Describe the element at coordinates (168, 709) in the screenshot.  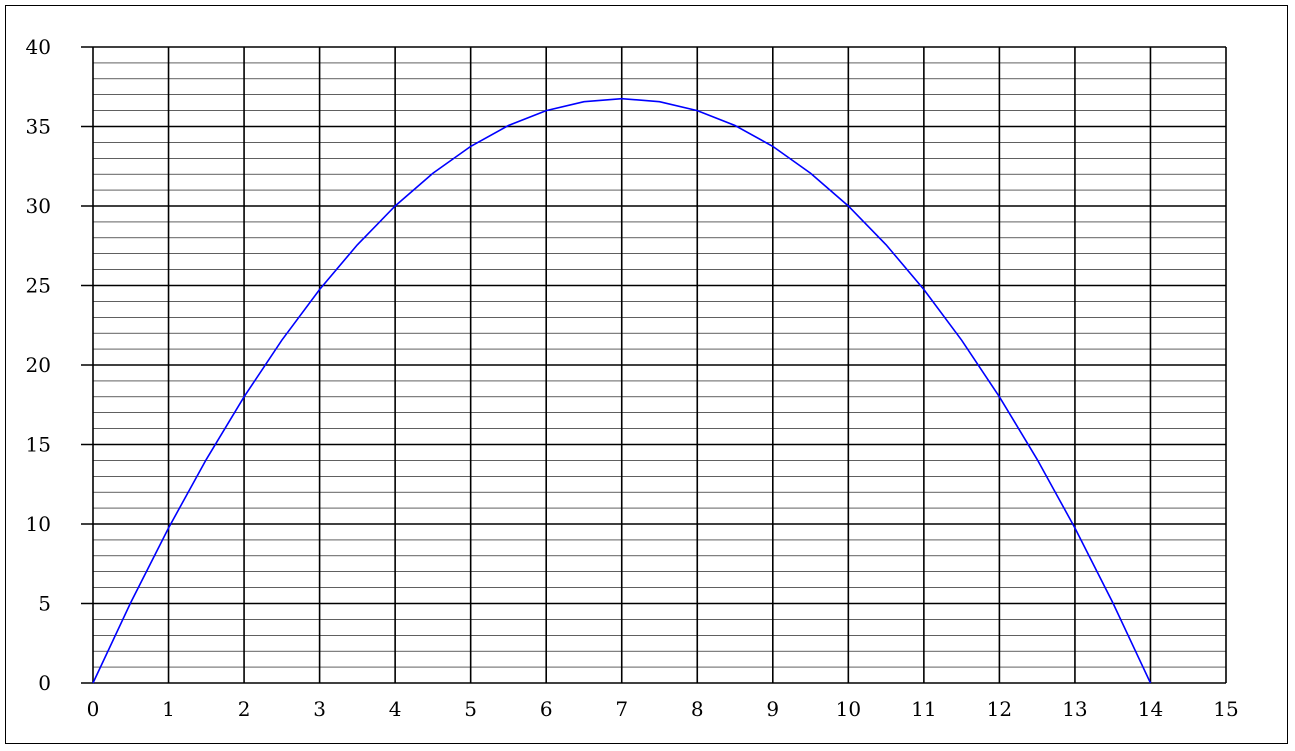
I see `x-tick-label: 1` at that location.